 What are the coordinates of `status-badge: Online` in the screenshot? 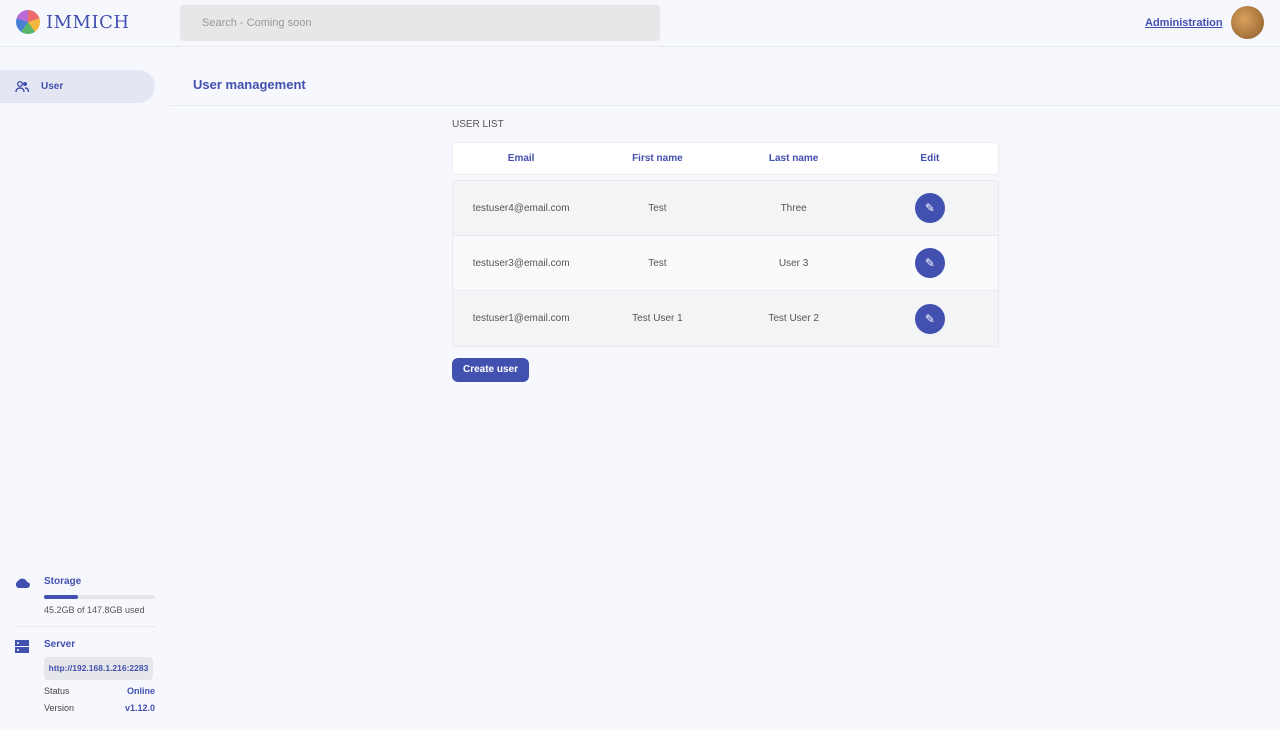 It's located at (140, 691).